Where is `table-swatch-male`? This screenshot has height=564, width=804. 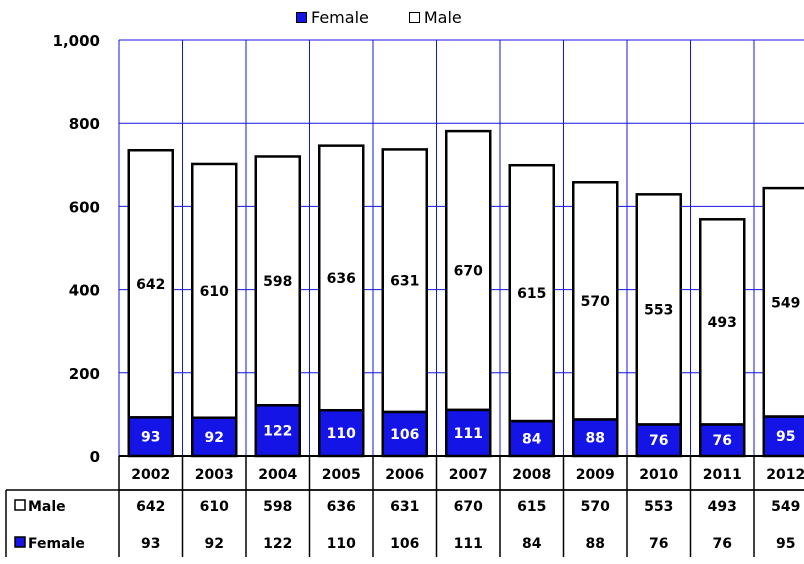
table-swatch-male is located at coordinates (20, 505).